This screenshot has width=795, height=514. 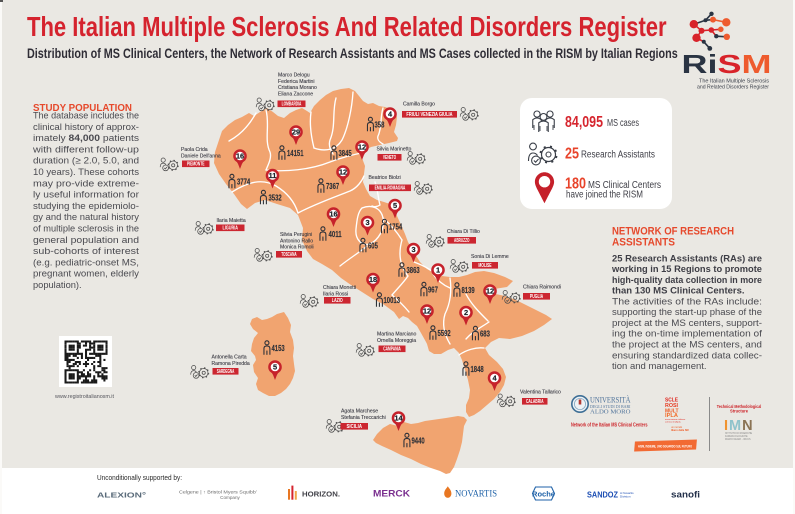 What do you see at coordinates (335, 234) in the screenshot?
I see `svg-text: 4011` at bounding box center [335, 234].